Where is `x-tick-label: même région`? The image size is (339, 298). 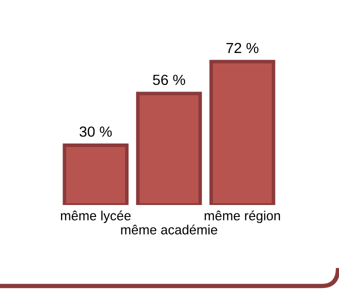 x-tick-label: même région is located at coordinates (242, 217).